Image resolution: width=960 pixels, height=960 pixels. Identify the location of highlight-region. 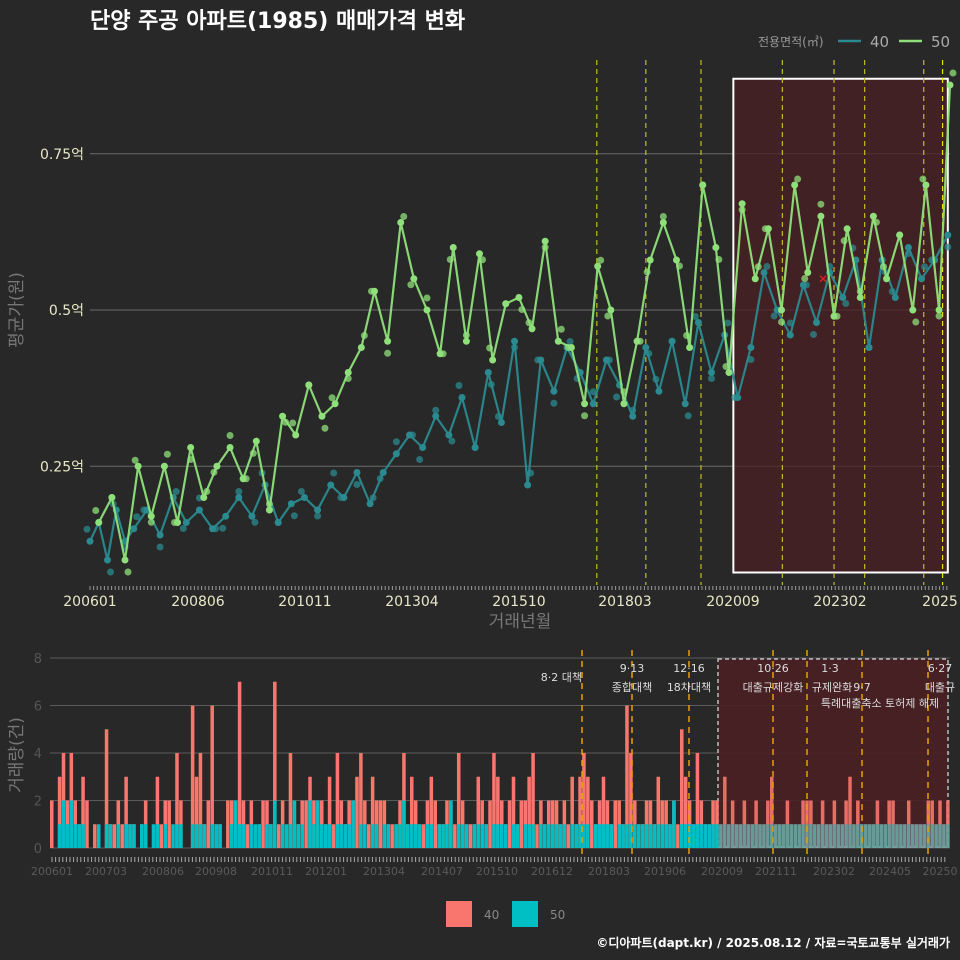
(840, 325).